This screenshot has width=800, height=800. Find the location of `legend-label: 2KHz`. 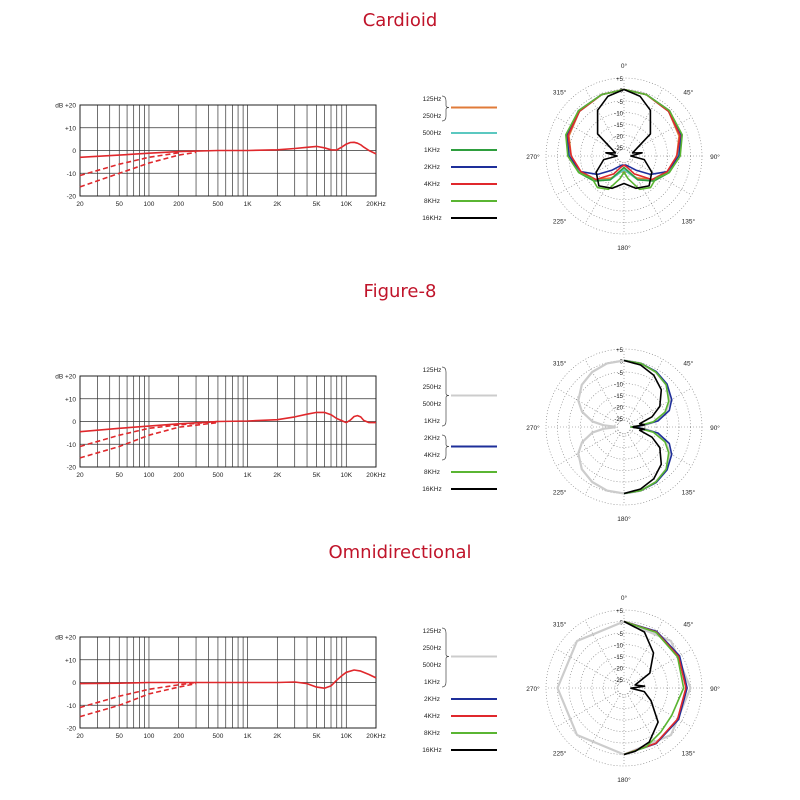

legend-label: 2KHz is located at coordinates (432, 167).